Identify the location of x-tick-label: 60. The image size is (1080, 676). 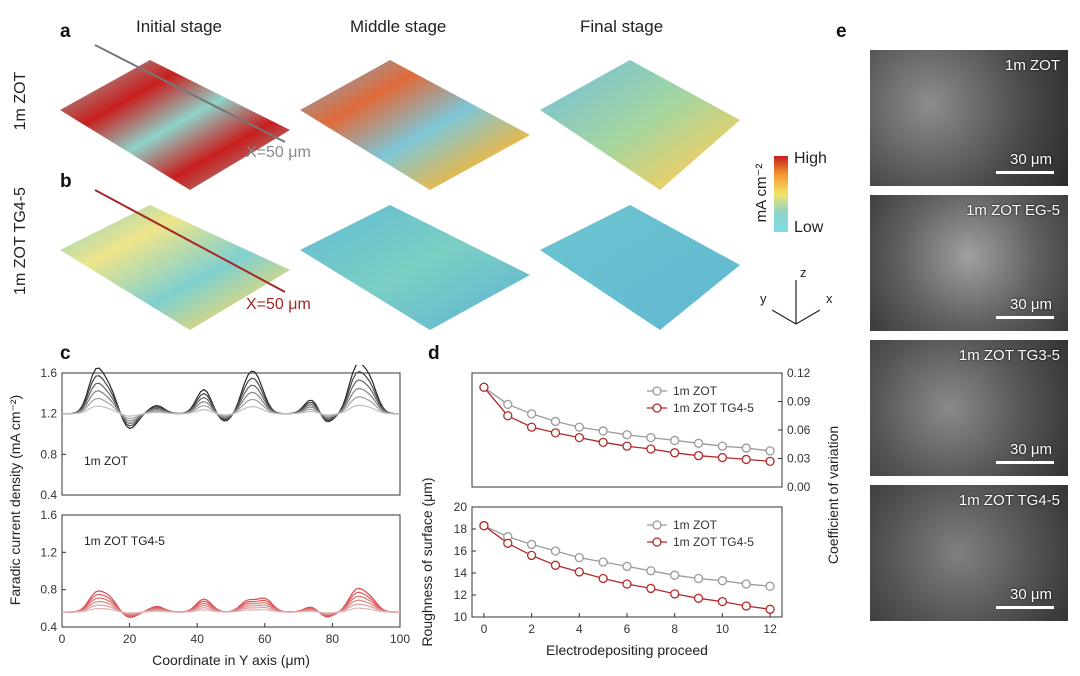
(265, 639).